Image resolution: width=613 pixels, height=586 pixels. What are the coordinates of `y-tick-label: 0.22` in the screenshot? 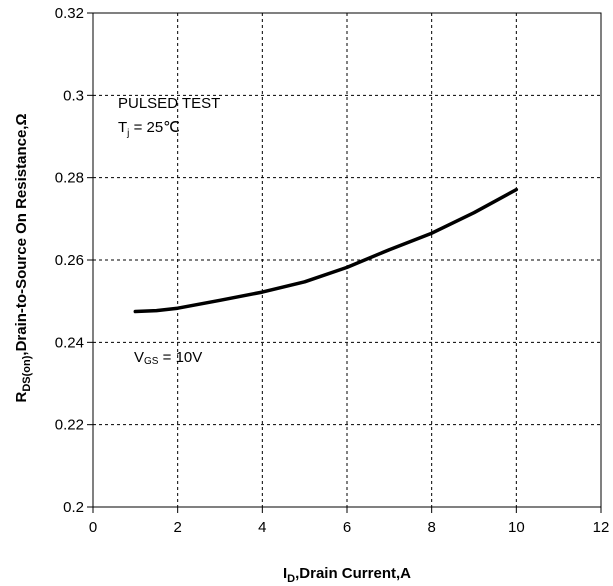 It's located at (69, 425).